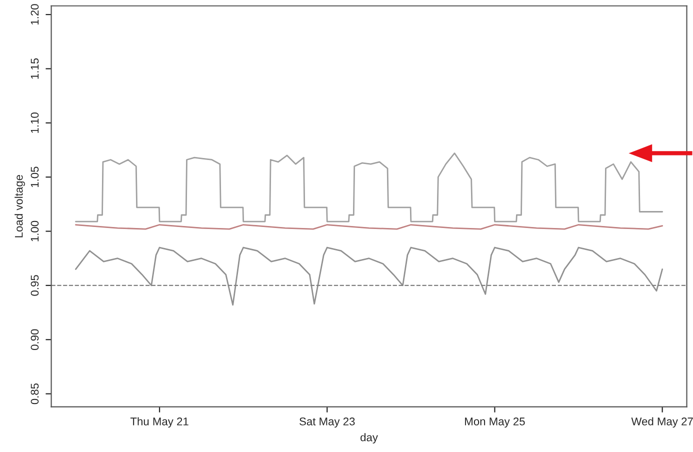 This screenshot has width=693, height=452. What do you see at coordinates (34, 339) in the screenshot?
I see `y-tick-label: 0.90` at bounding box center [34, 339].